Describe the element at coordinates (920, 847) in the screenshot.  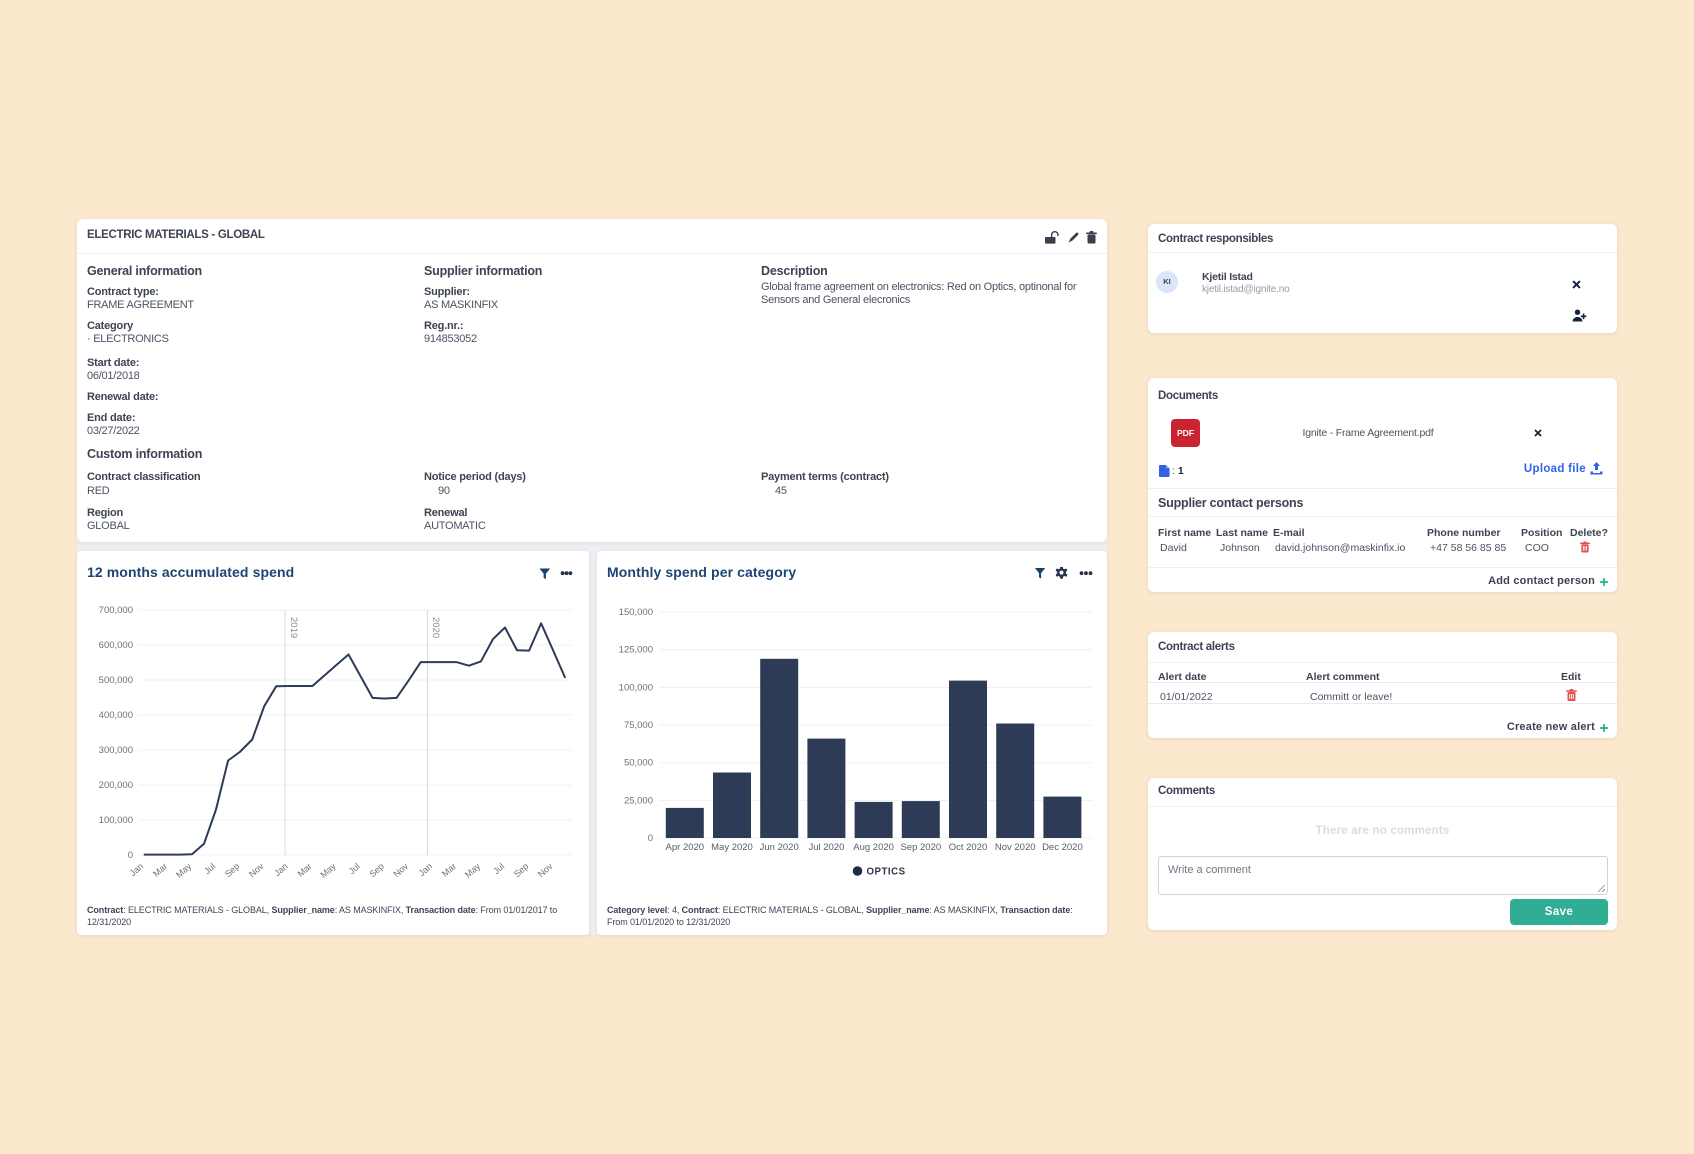
I see `svg-text: Sep 2020` at that location.